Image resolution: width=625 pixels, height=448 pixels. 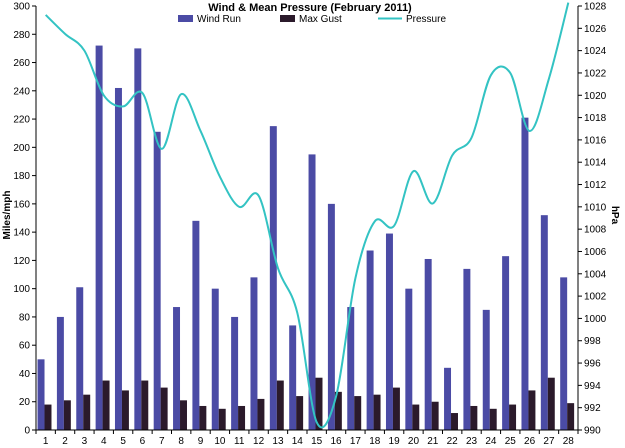 I want to click on y-tick-label: 100, so click(x=21, y=289).